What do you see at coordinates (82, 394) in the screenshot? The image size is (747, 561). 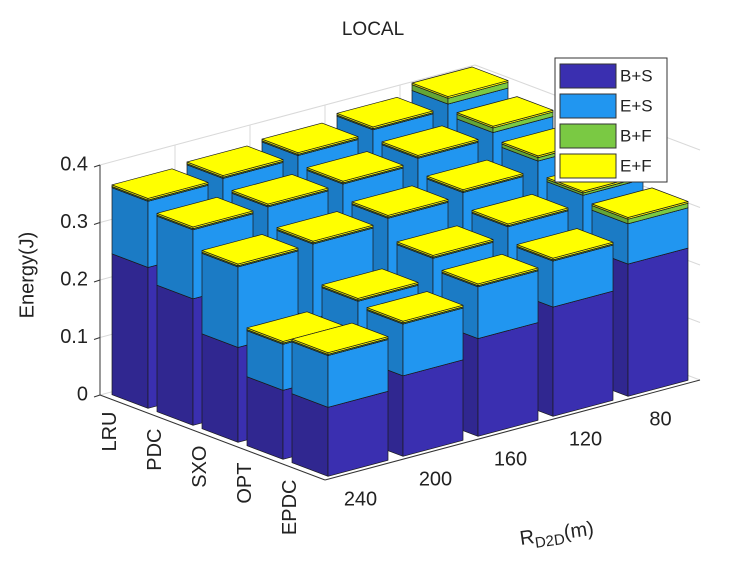 I see `y-tick-label: 0` at bounding box center [82, 394].